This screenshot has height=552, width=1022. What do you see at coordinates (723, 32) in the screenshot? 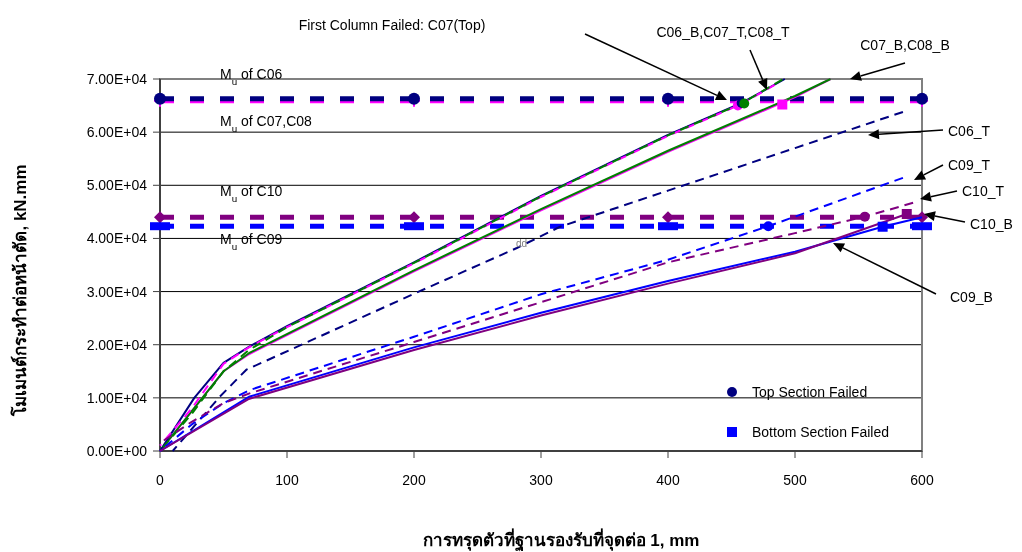
I see `text: C06_B,C07_T,C08_T` at bounding box center [723, 32].